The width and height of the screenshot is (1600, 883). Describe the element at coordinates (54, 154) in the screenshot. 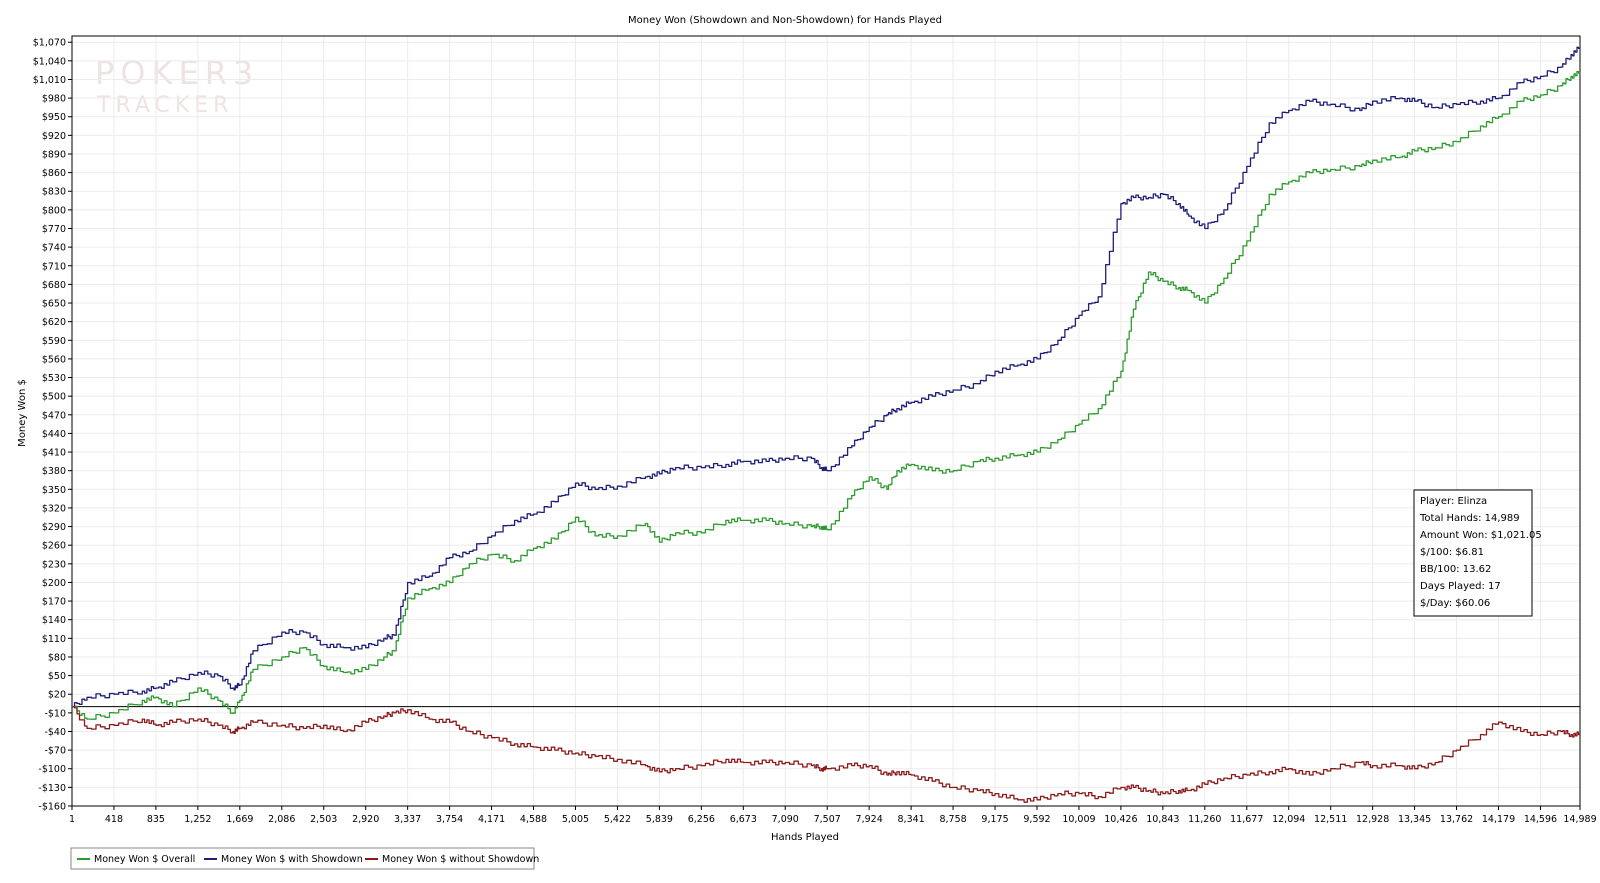

I see `y-tick-label: $890` at that location.